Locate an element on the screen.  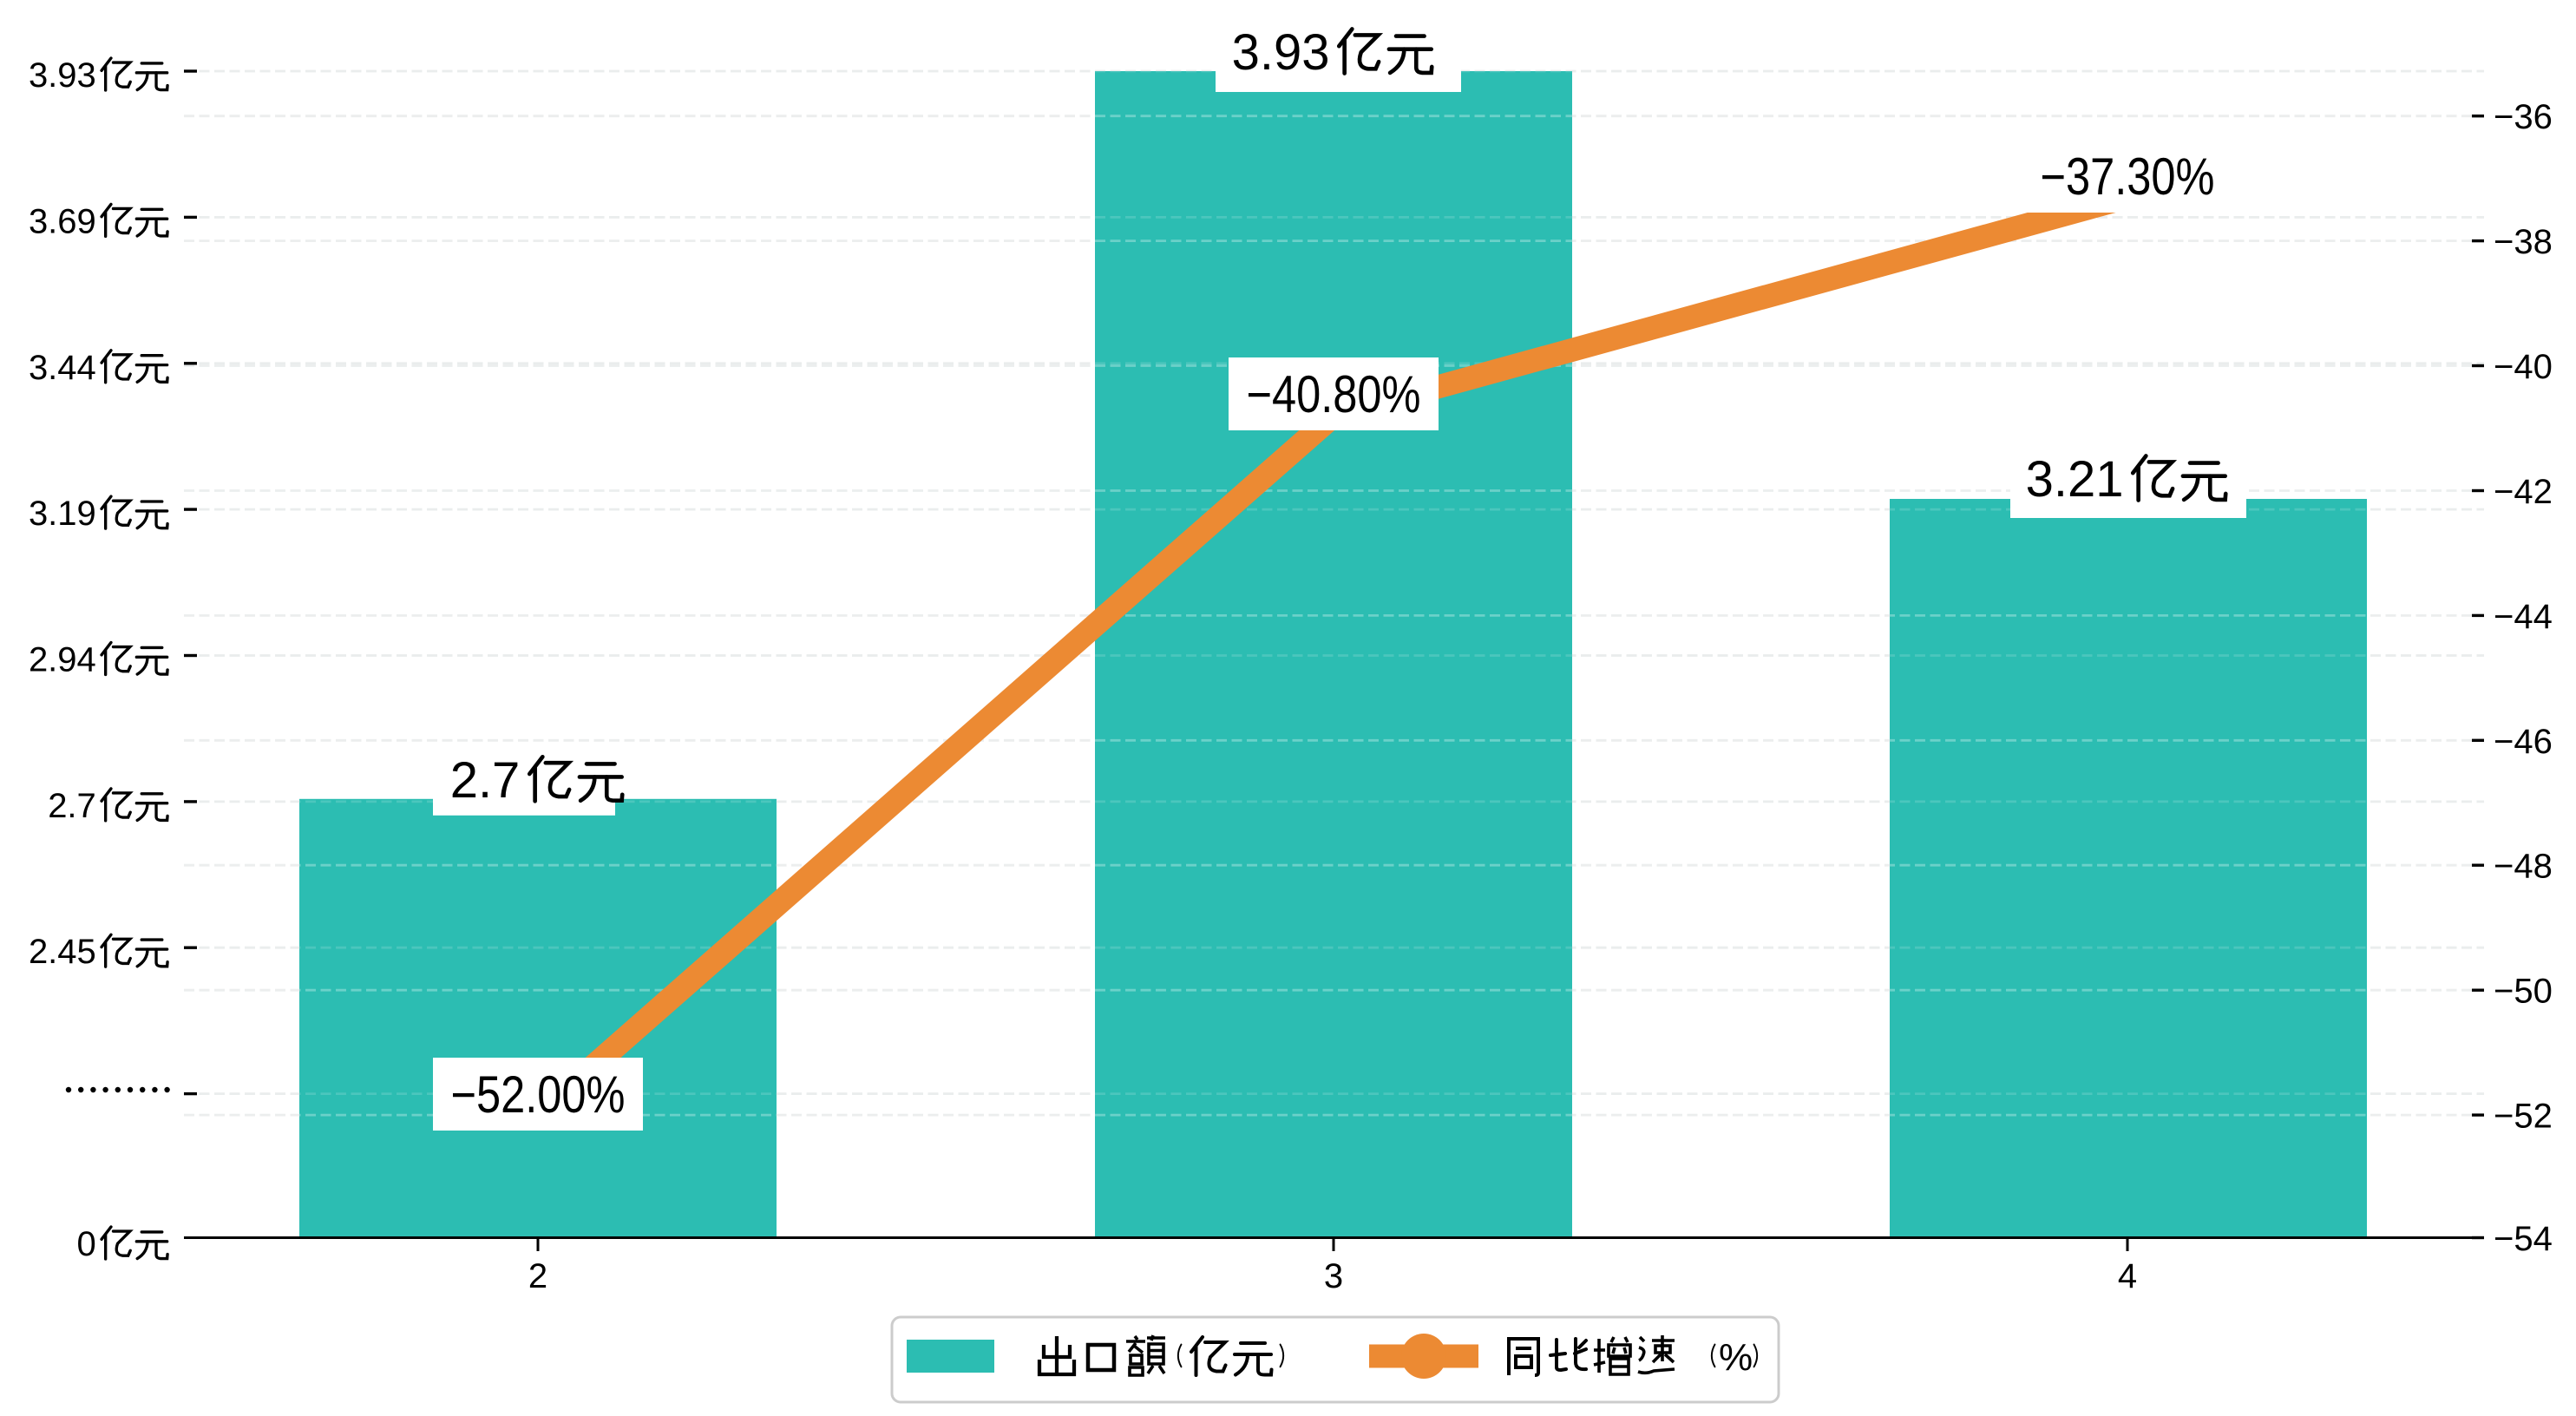
svg-text: 3.21 is located at coordinates (2075, 480).